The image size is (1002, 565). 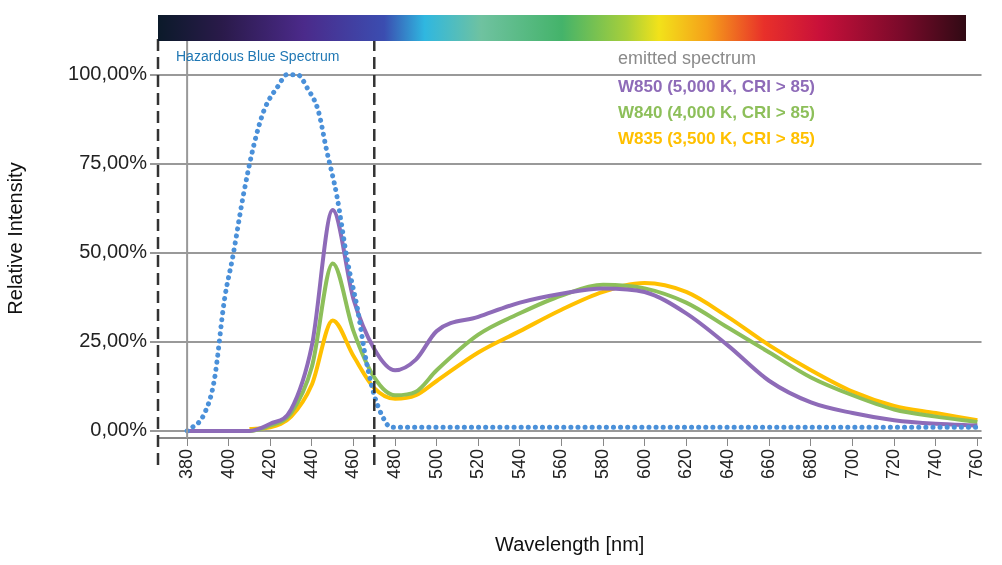 I want to click on x-tick-label: 660, so click(x=768, y=464).